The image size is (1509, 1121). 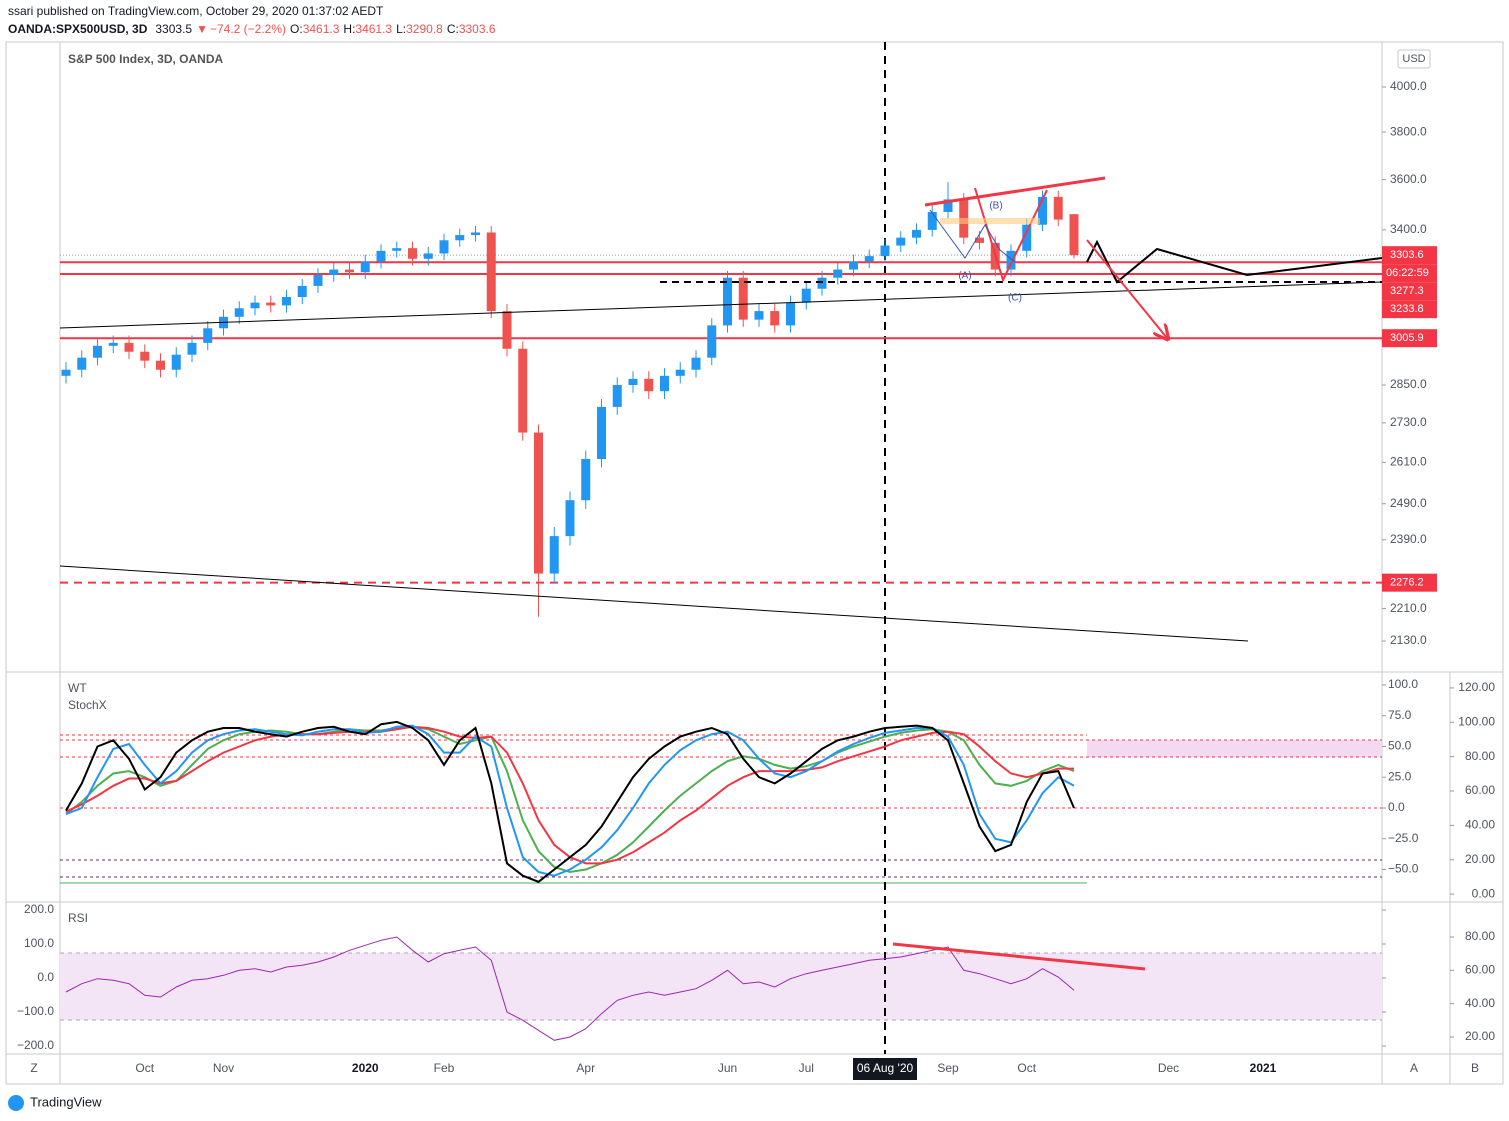 I want to click on y2-tick-label: 0.00, so click(x=1484, y=893).